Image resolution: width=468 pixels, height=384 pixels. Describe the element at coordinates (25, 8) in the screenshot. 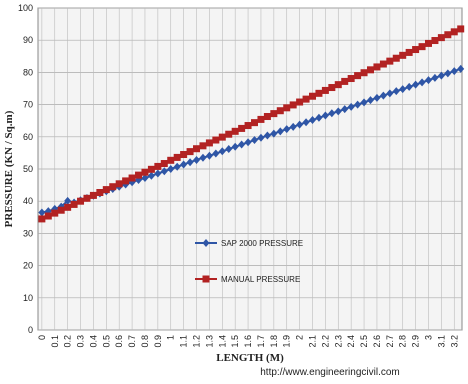

I see `y-tick-label: 100` at that location.